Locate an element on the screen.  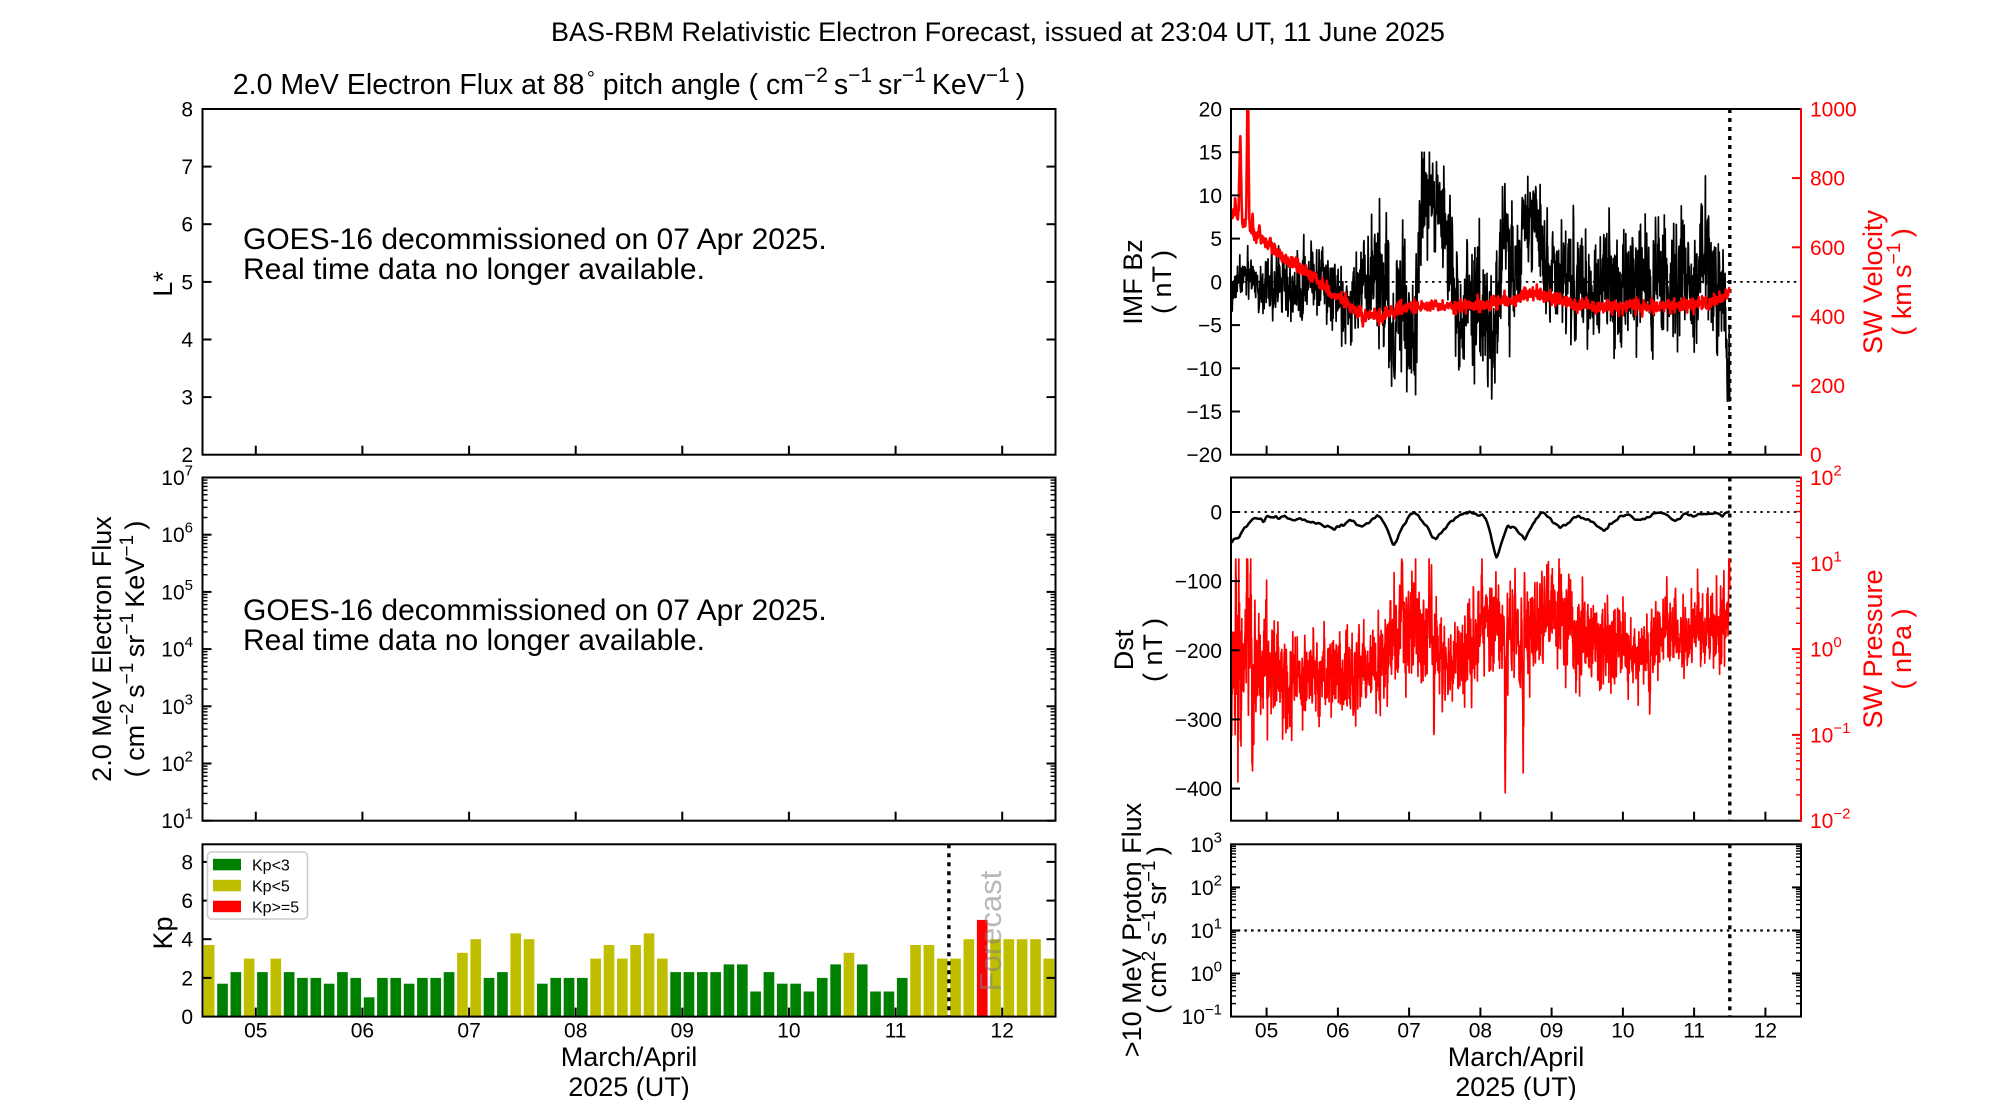
svg-text: −10 is located at coordinates (1204, 369).